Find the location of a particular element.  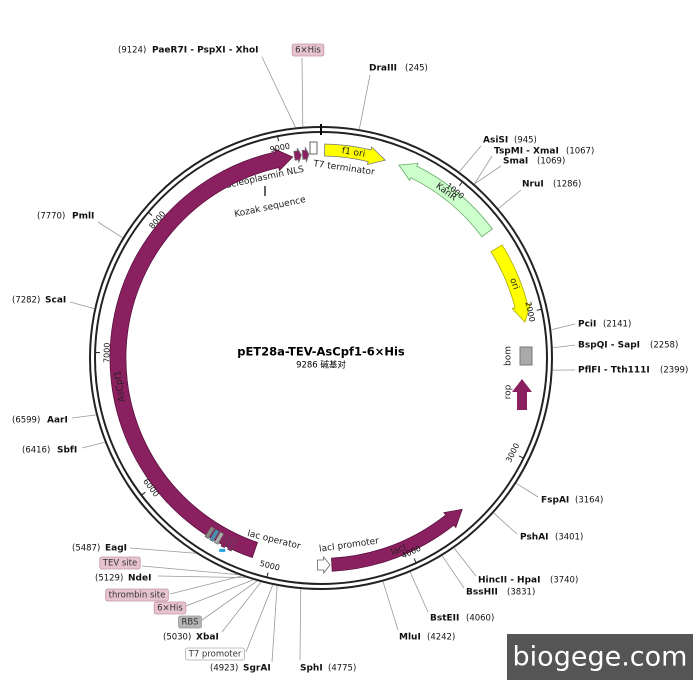

site-name: AsiSI is located at coordinates (495, 141).